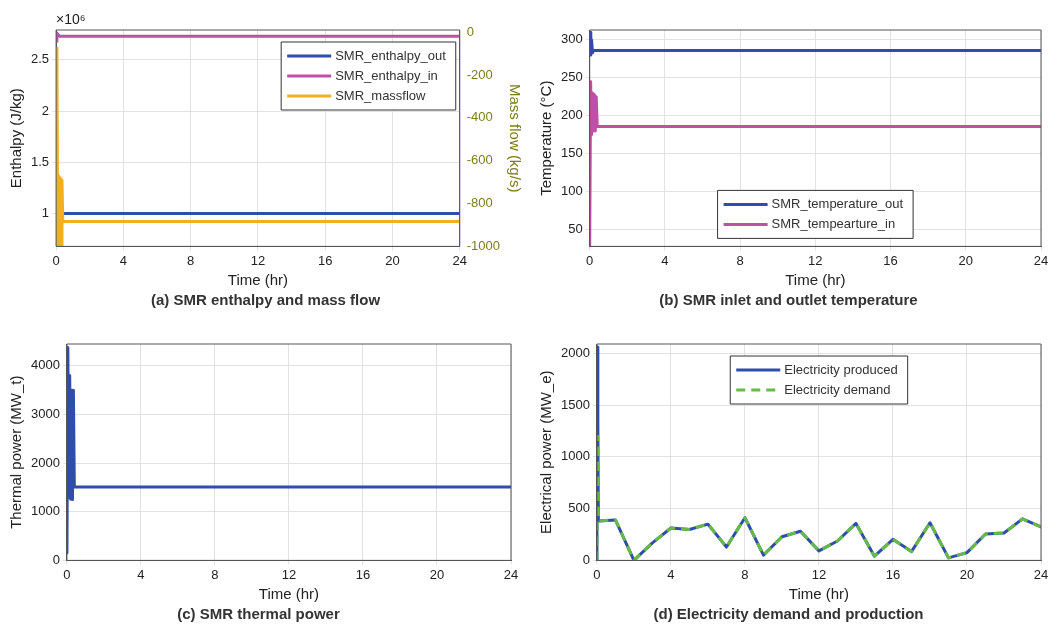 This screenshot has height=628, width=1059. Describe the element at coordinates (571, 191) in the screenshot. I see `y-tick-label: 100` at that location.